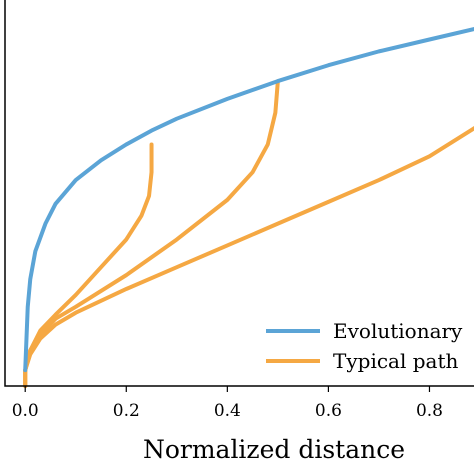 Image resolution: width=474 pixels, height=474 pixels. Describe the element at coordinates (227, 411) in the screenshot. I see `x-tick-label: 0.4` at that location.